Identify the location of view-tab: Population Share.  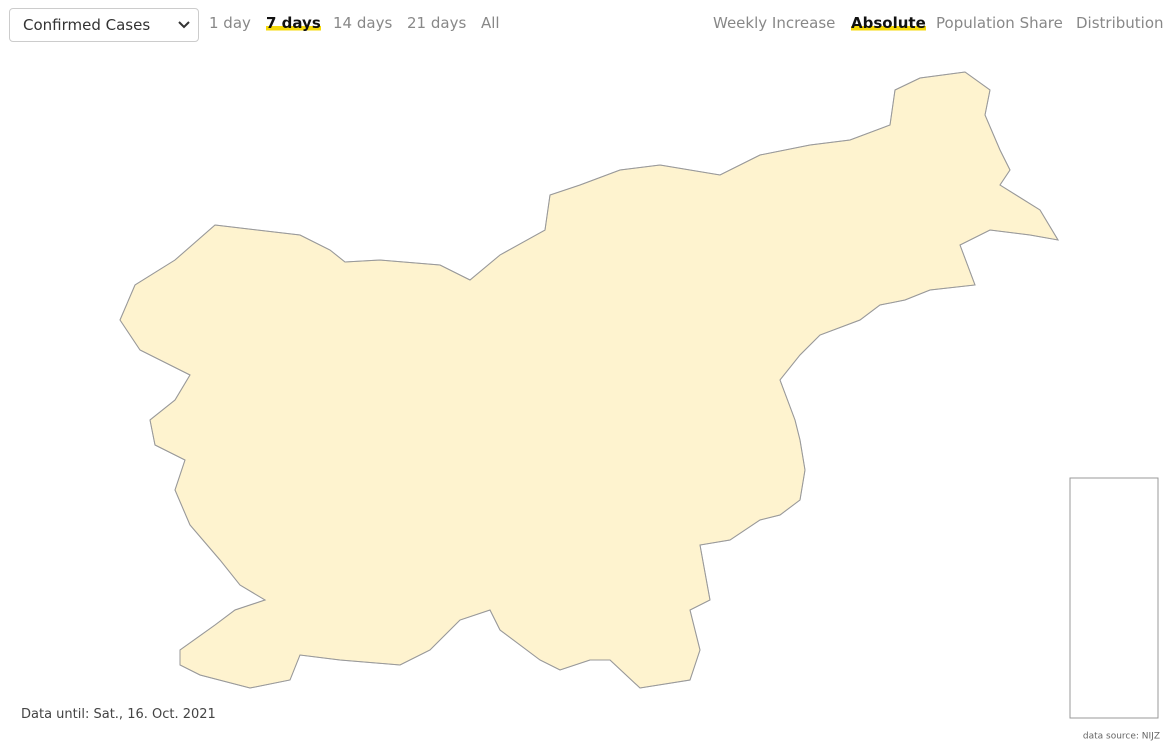
(999, 23).